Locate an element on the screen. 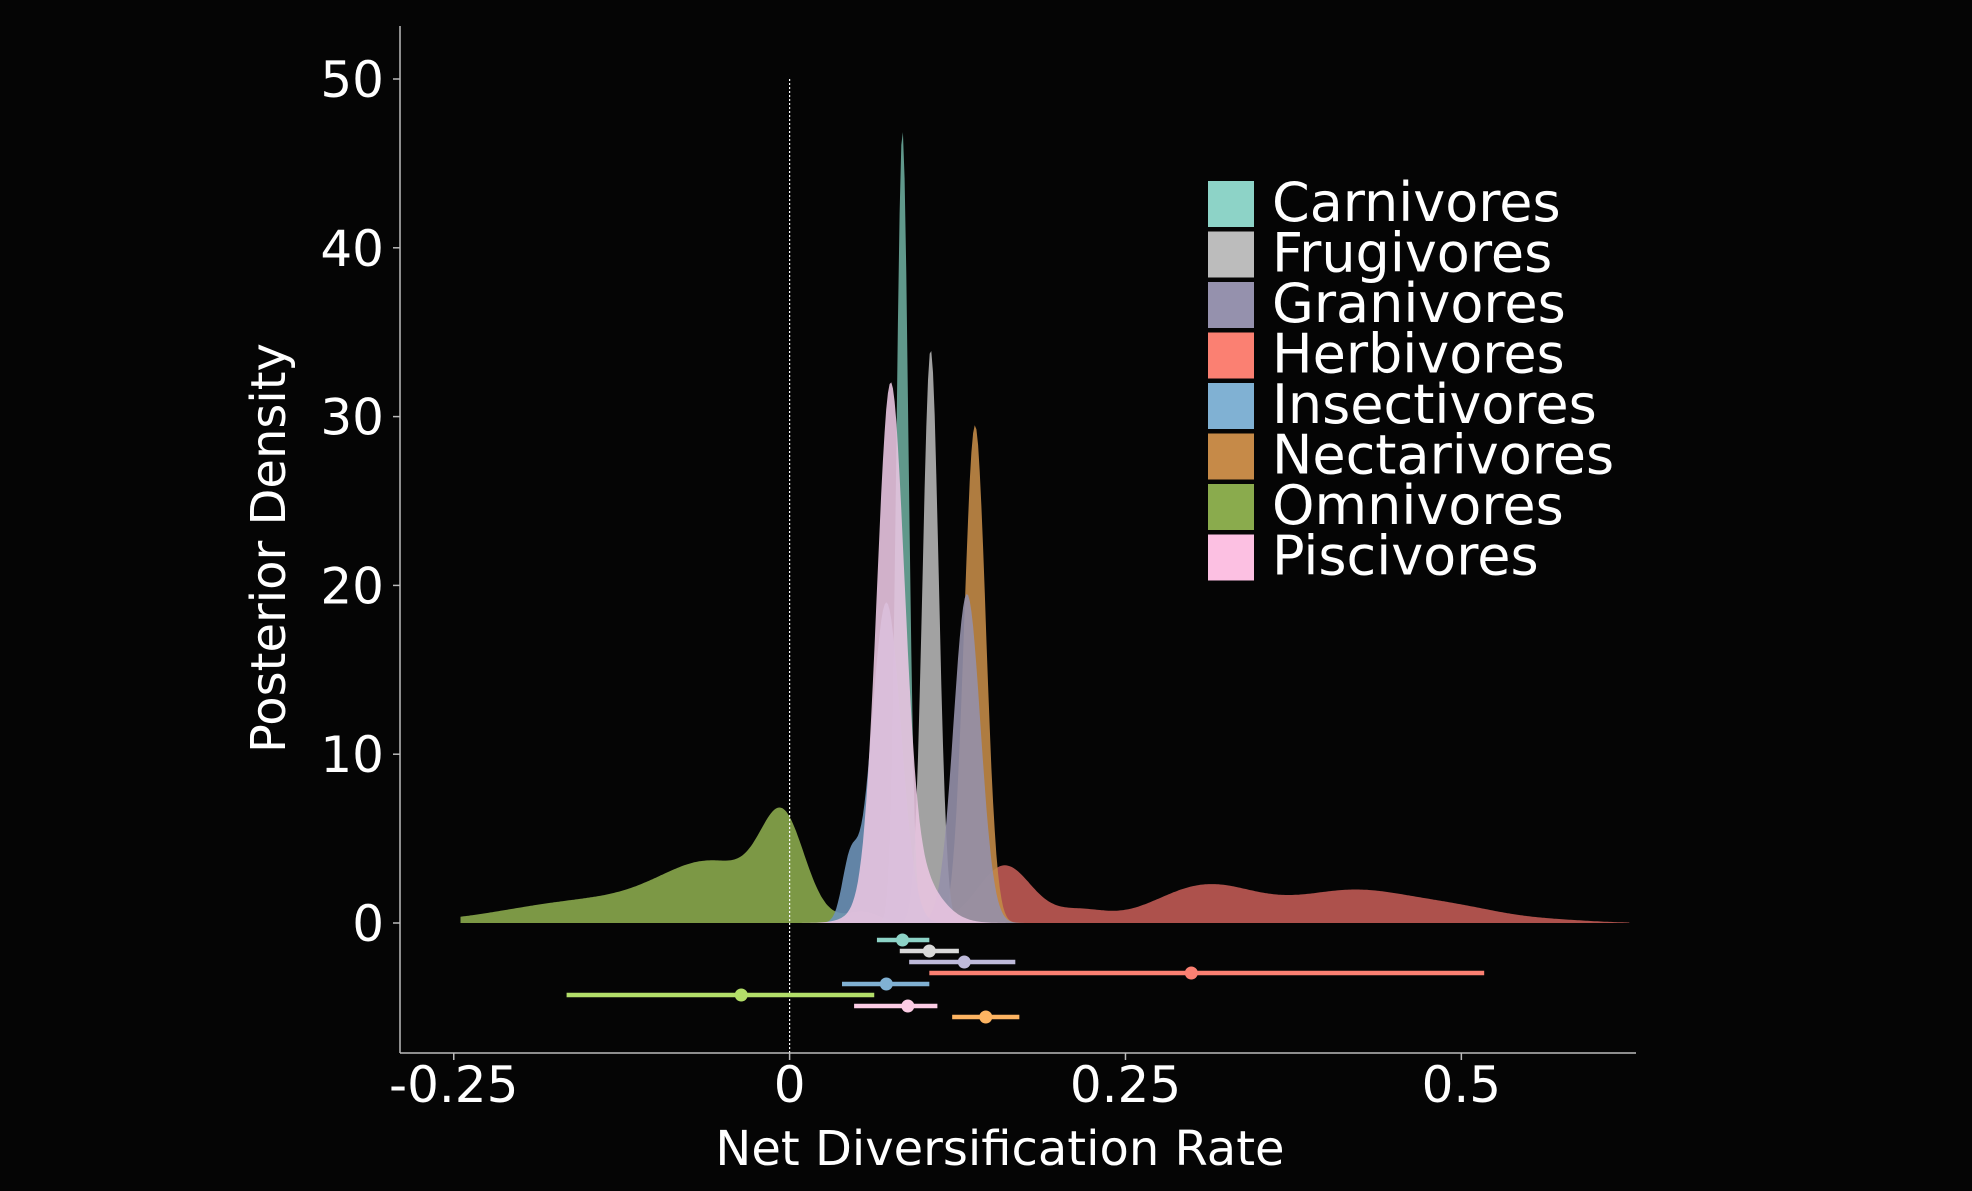  legend-label-granivores: Granivores is located at coordinates (1419, 303).